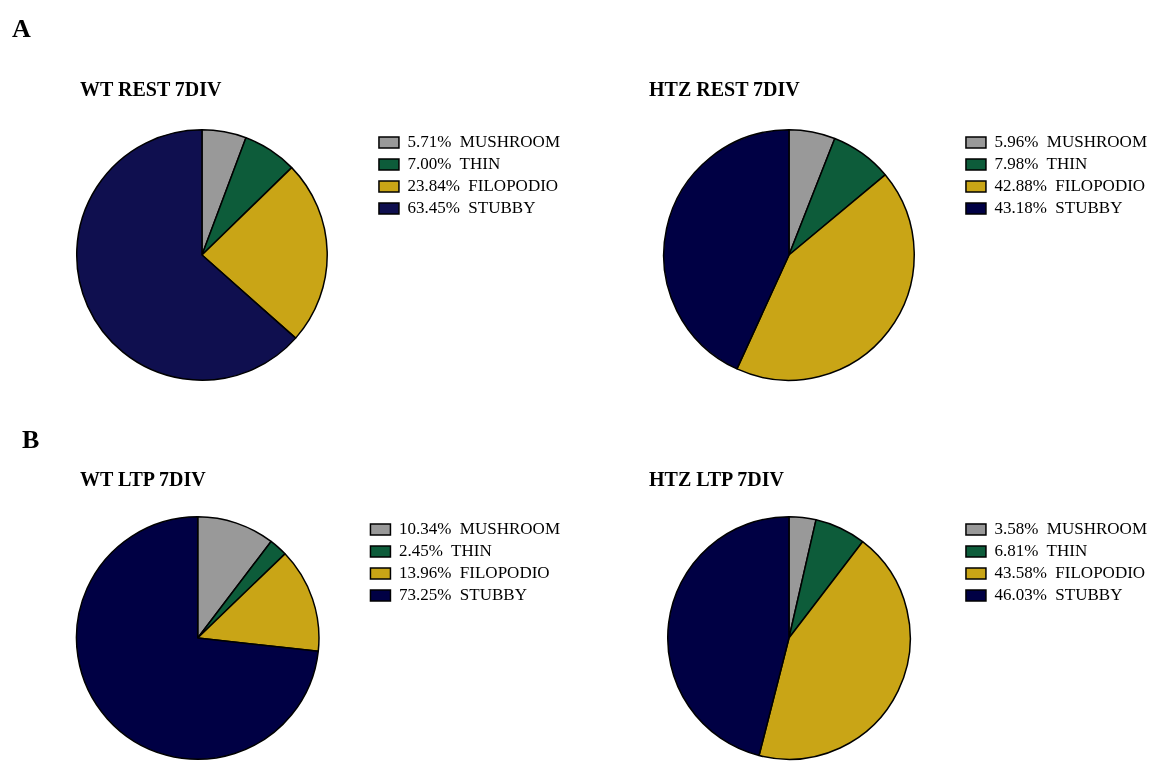 The height and width of the screenshot is (767, 1157). I want to click on legend-label: 43.58% FILOPODIO, so click(1070, 572).